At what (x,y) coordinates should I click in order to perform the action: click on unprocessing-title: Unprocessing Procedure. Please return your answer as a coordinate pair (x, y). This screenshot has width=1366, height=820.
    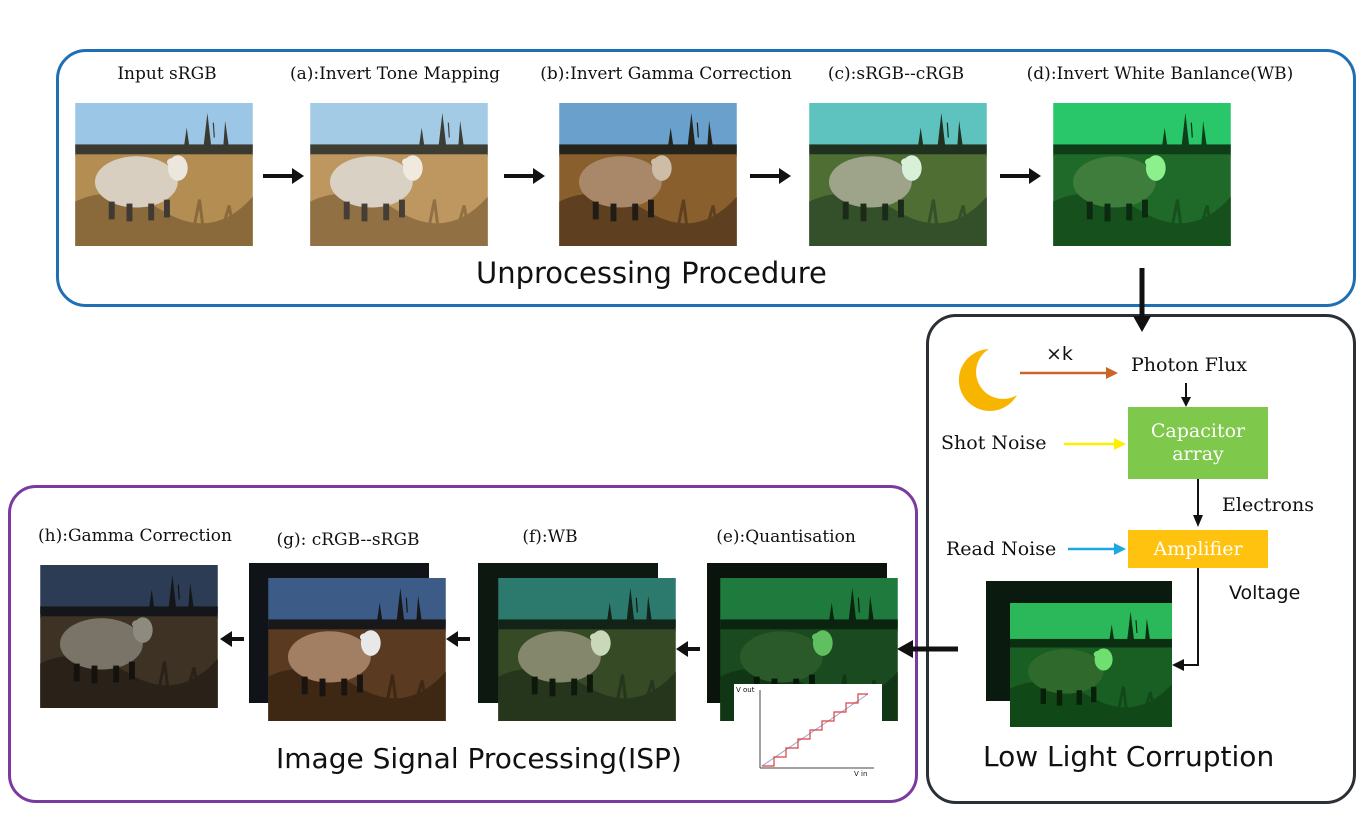
    Looking at the image, I should click on (651, 273).